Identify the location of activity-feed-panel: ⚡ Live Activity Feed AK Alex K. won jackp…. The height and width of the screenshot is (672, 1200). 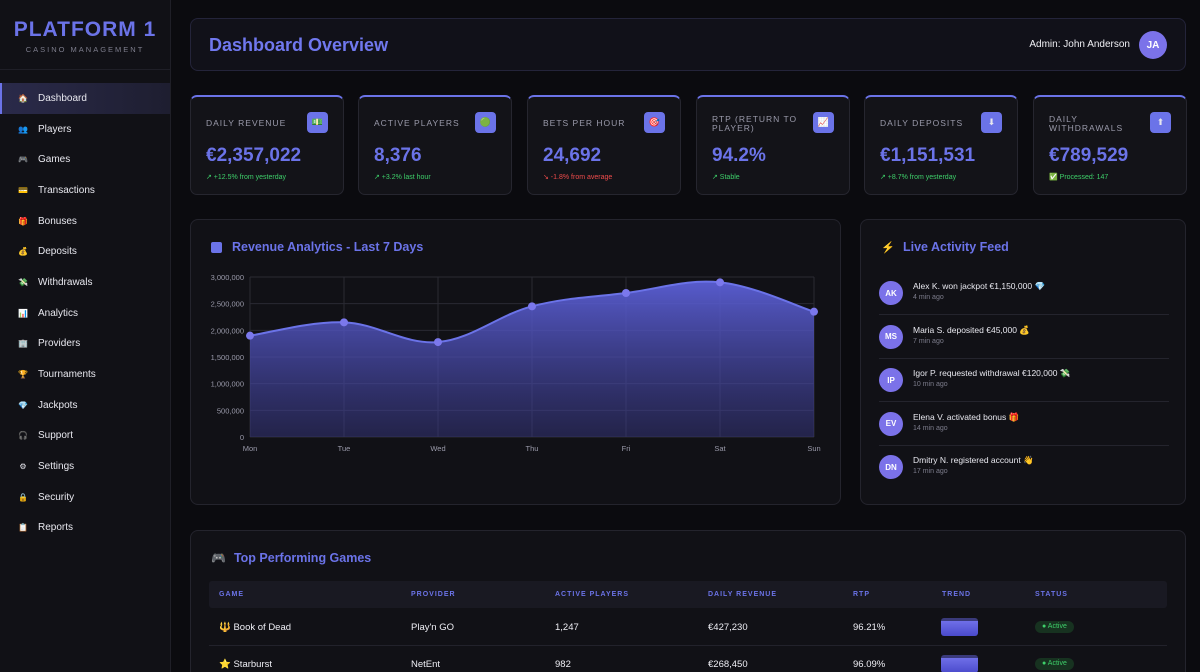
(1023, 362).